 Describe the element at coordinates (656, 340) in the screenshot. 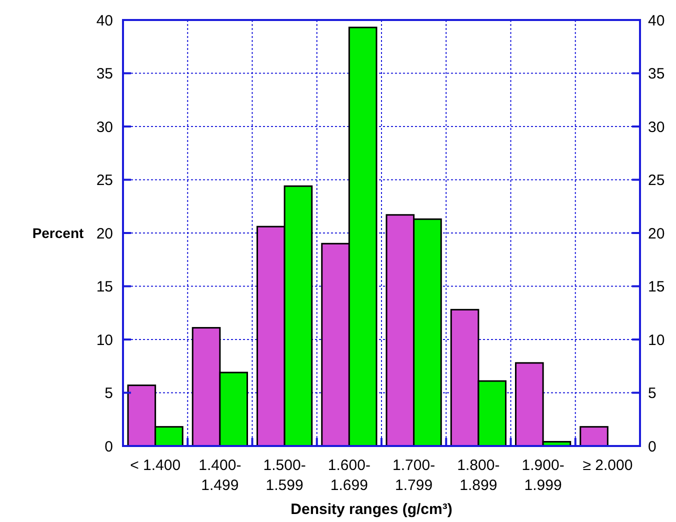

I see `y2-tick-label: 10` at that location.